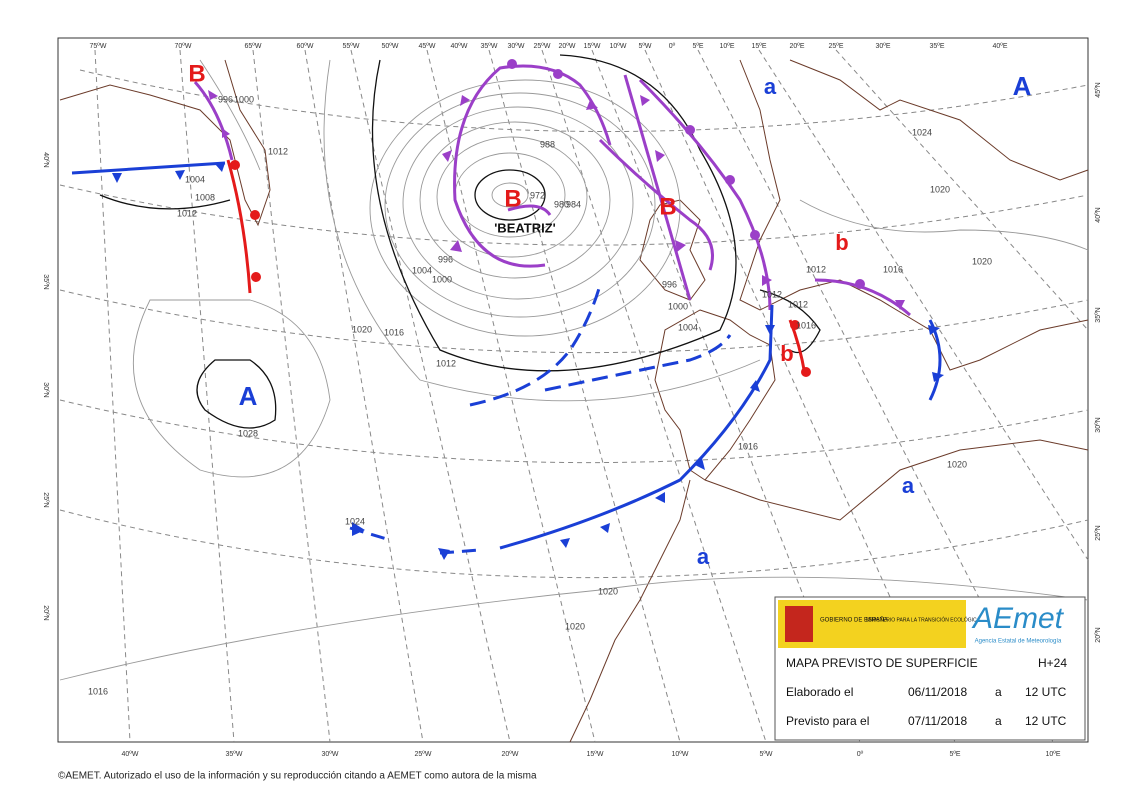 The image size is (1143, 805). What do you see at coordinates (998, 692) in the screenshot?
I see `made-a: a` at bounding box center [998, 692].